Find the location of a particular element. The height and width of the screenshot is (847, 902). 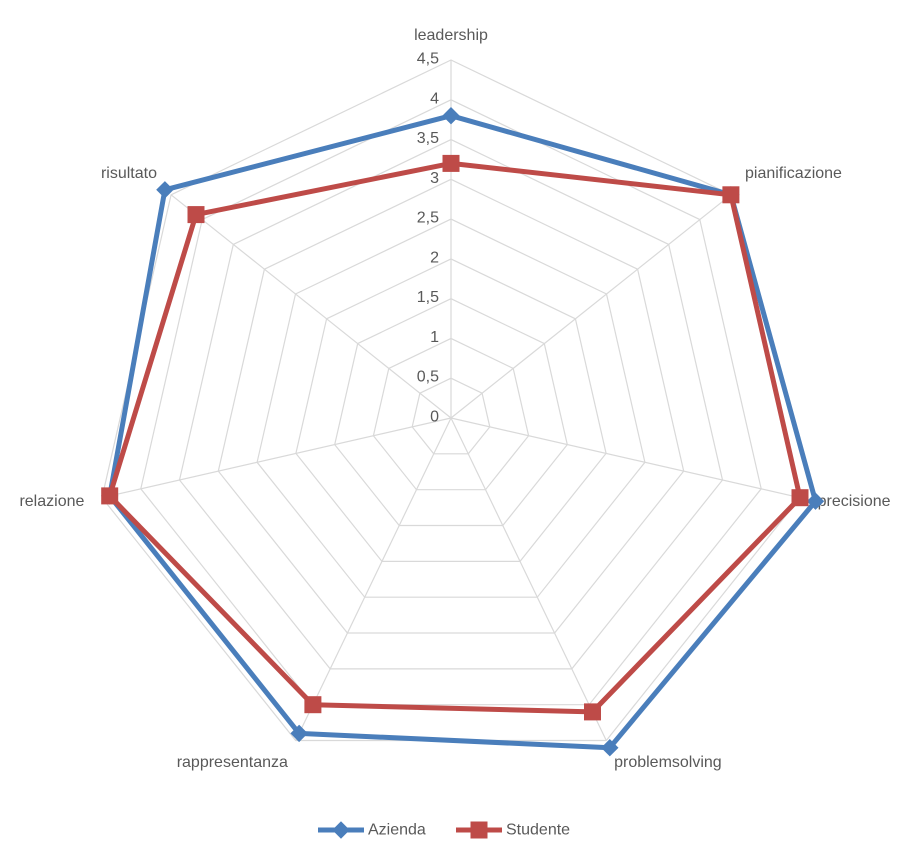

tick-label: 2 is located at coordinates (434, 257).